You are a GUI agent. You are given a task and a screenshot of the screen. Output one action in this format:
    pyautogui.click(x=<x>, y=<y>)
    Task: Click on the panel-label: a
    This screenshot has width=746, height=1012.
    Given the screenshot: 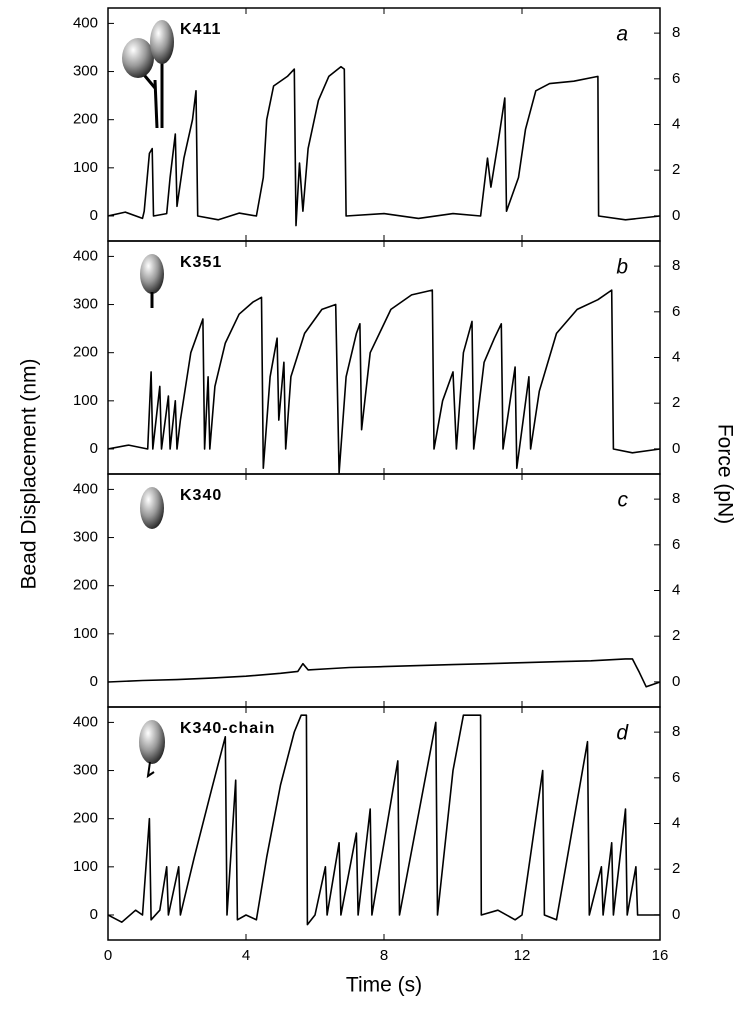 What is the action you would take?
    pyautogui.click(x=622, y=34)
    